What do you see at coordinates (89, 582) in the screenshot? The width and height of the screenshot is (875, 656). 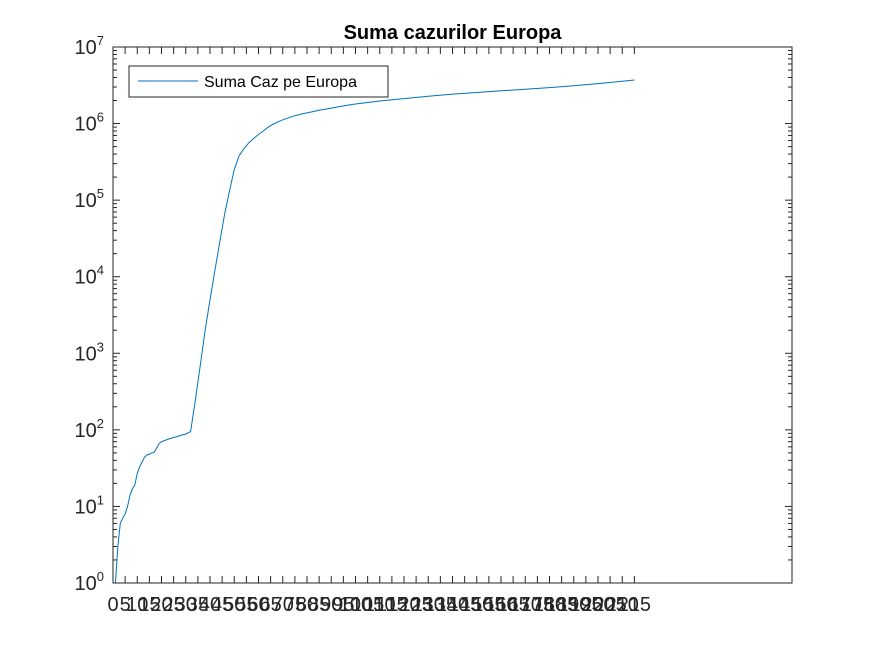 I see `y-tick-label: 10⁰` at bounding box center [89, 582].